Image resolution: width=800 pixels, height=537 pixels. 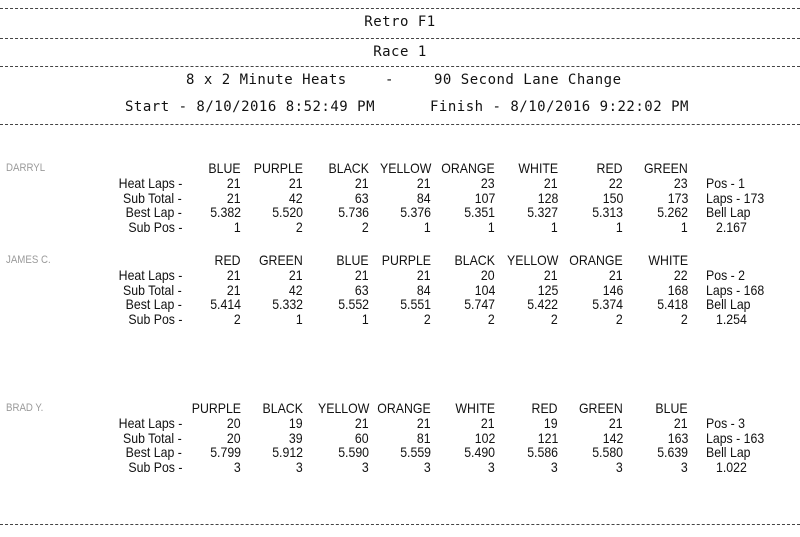 What do you see at coordinates (353, 304) in the screenshot?
I see `cell-best-lap: 5.552` at bounding box center [353, 304].